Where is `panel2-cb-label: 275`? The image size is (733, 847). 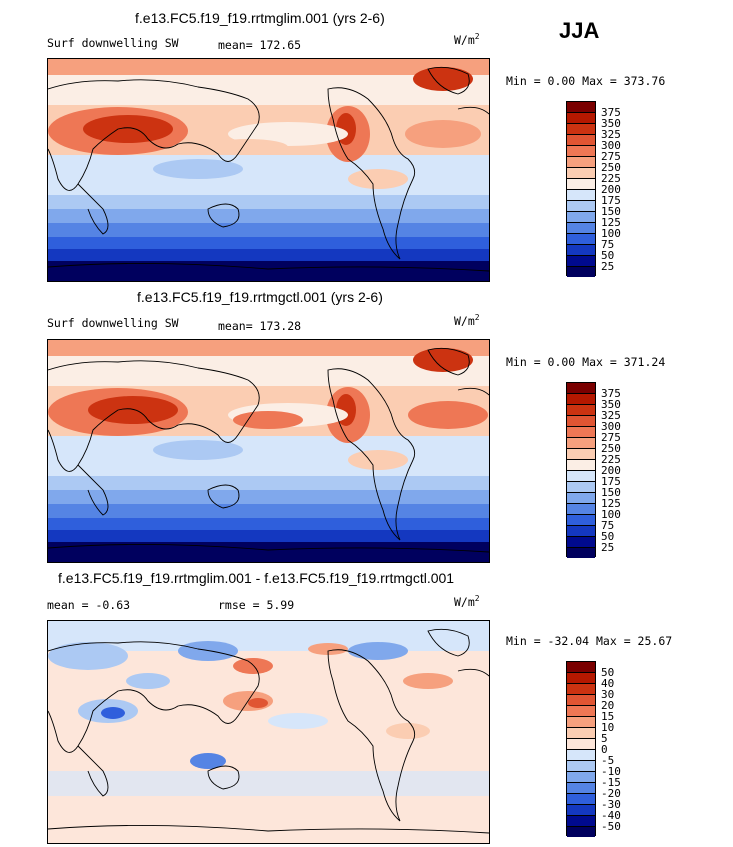 panel2-cb-label: 275 is located at coordinates (611, 437).